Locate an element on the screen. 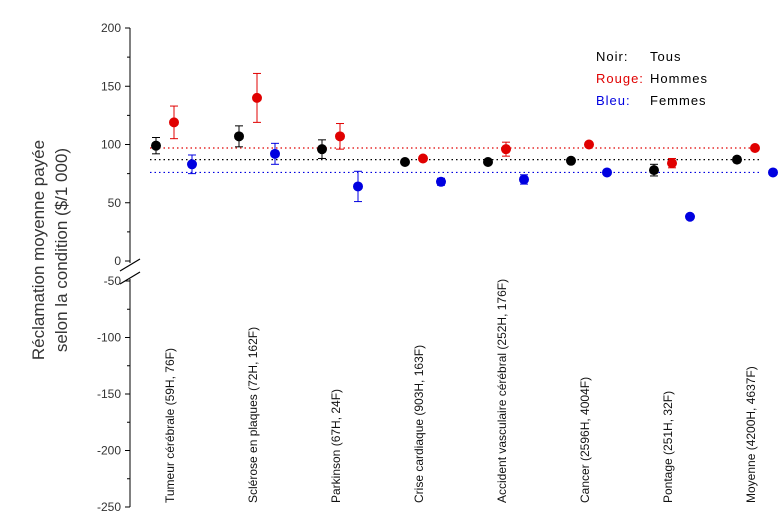  y-tick-label: 150 is located at coordinates (111, 86).